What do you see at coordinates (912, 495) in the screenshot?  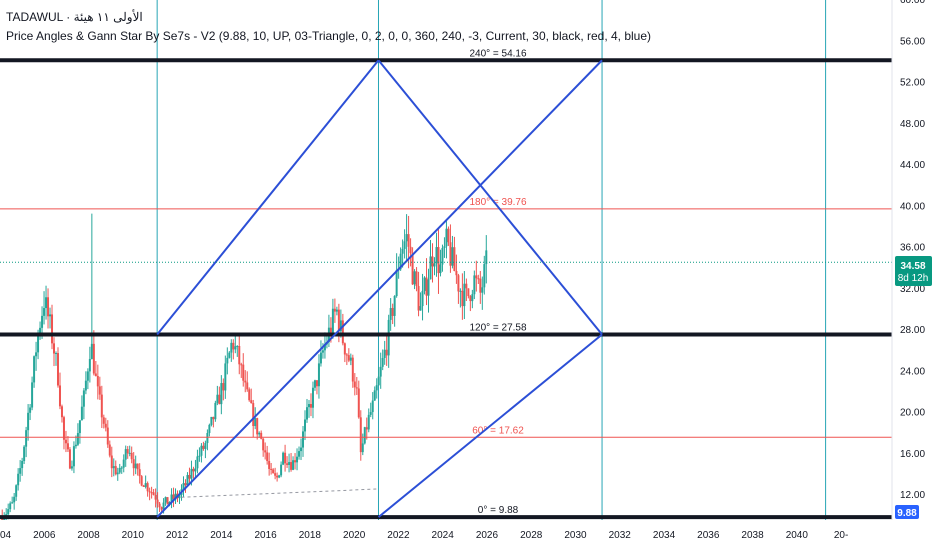 I see `y-tick-0: 12.00` at bounding box center [912, 495].